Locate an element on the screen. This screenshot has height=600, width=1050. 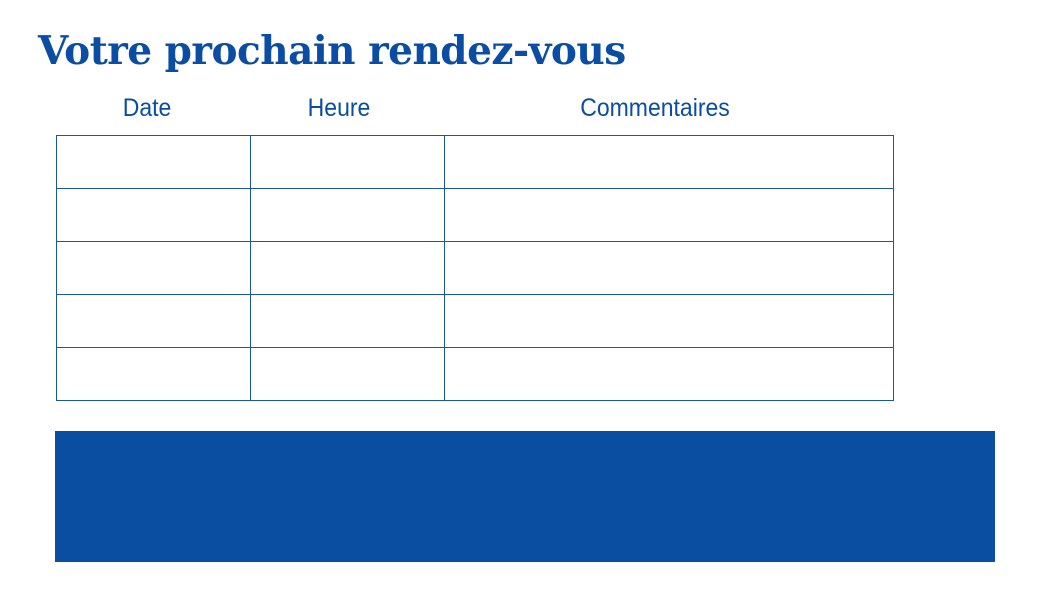
column-header-commentaires: Commentaires is located at coordinates (655, 108).